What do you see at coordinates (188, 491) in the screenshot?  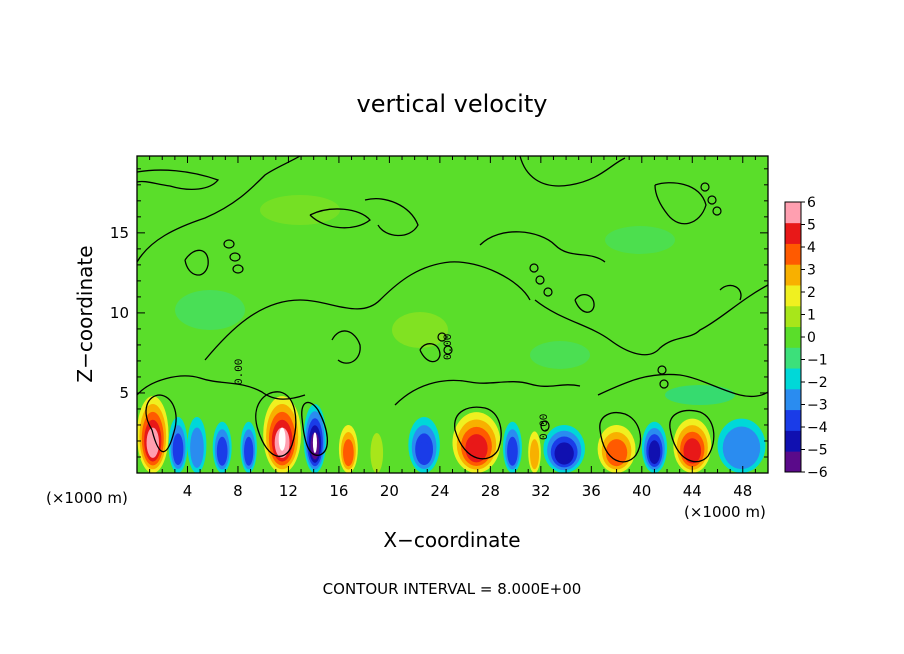 I see `x-tick-label: 4` at bounding box center [188, 491].